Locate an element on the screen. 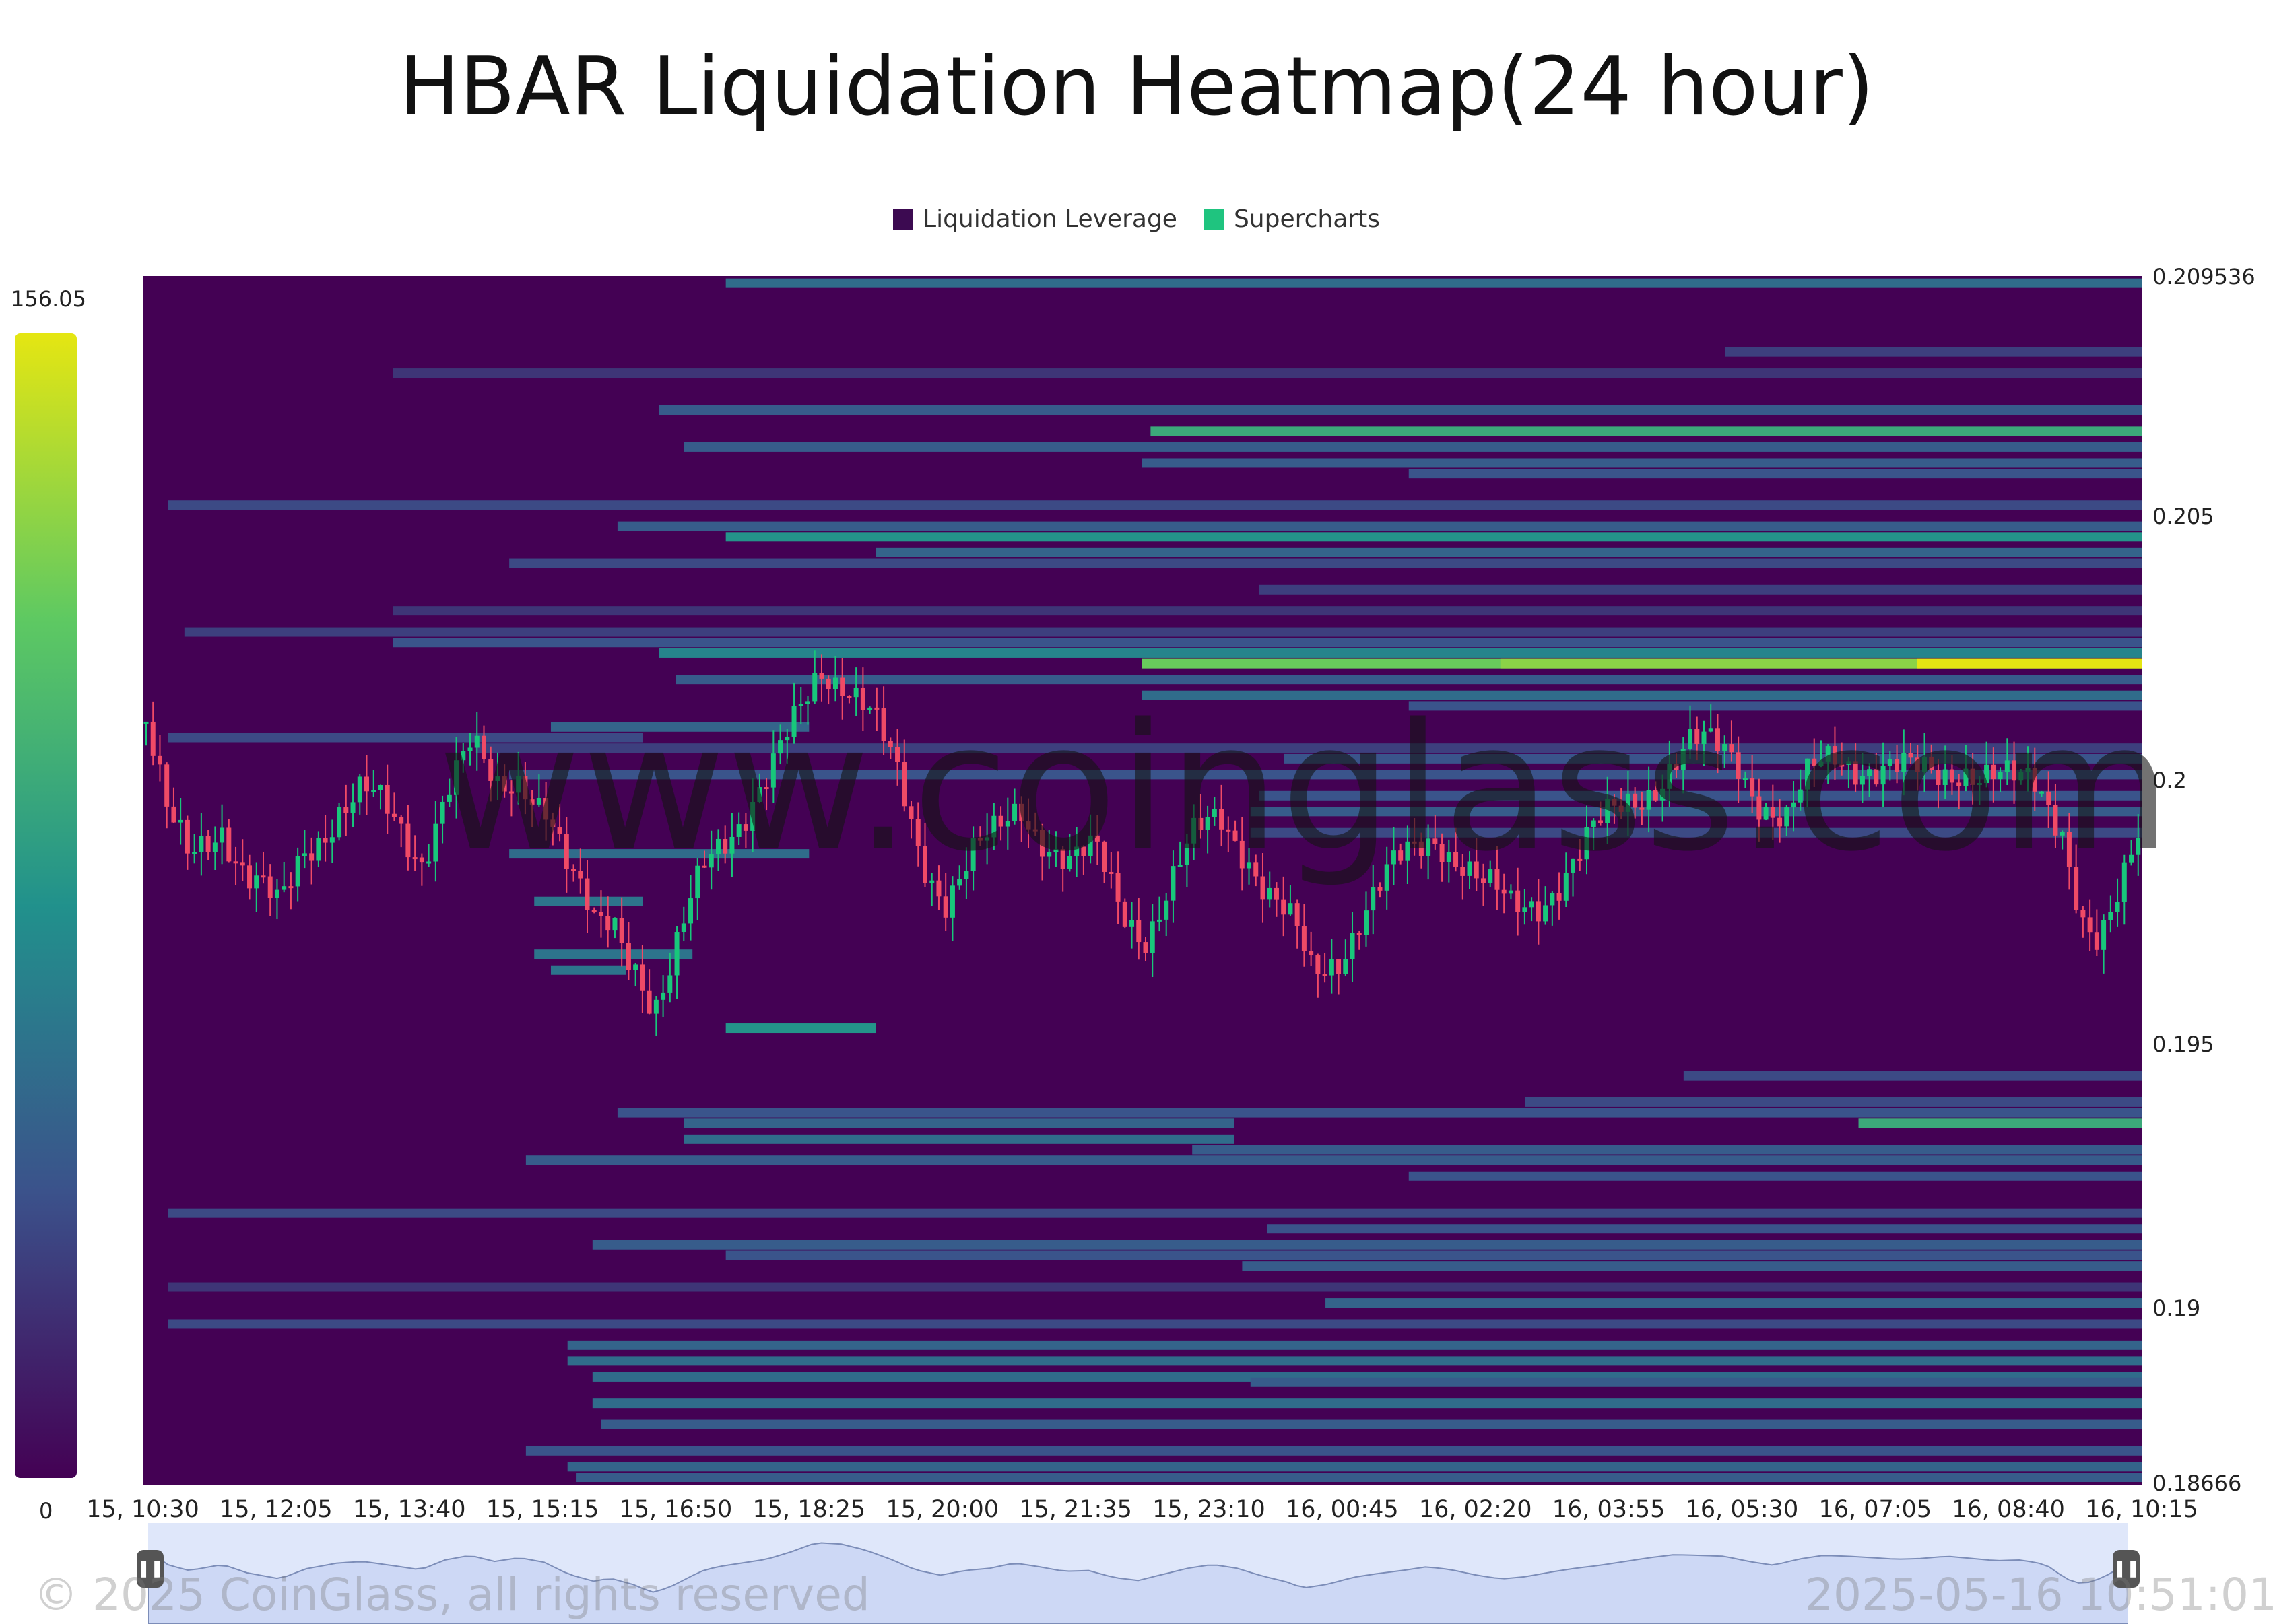 The image size is (2273, 1624). y-tick-label: 0.19 is located at coordinates (2176, 1308).